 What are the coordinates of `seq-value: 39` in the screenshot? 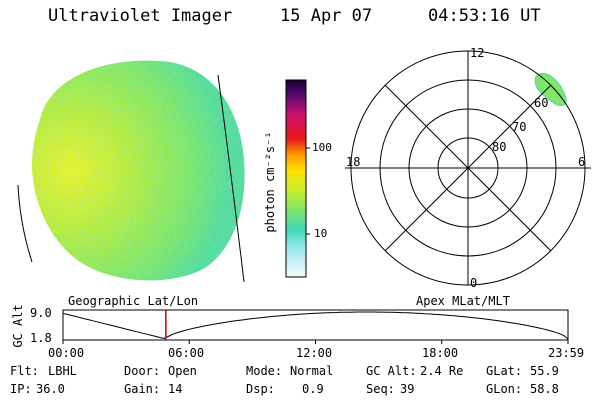 It's located at (407, 389).